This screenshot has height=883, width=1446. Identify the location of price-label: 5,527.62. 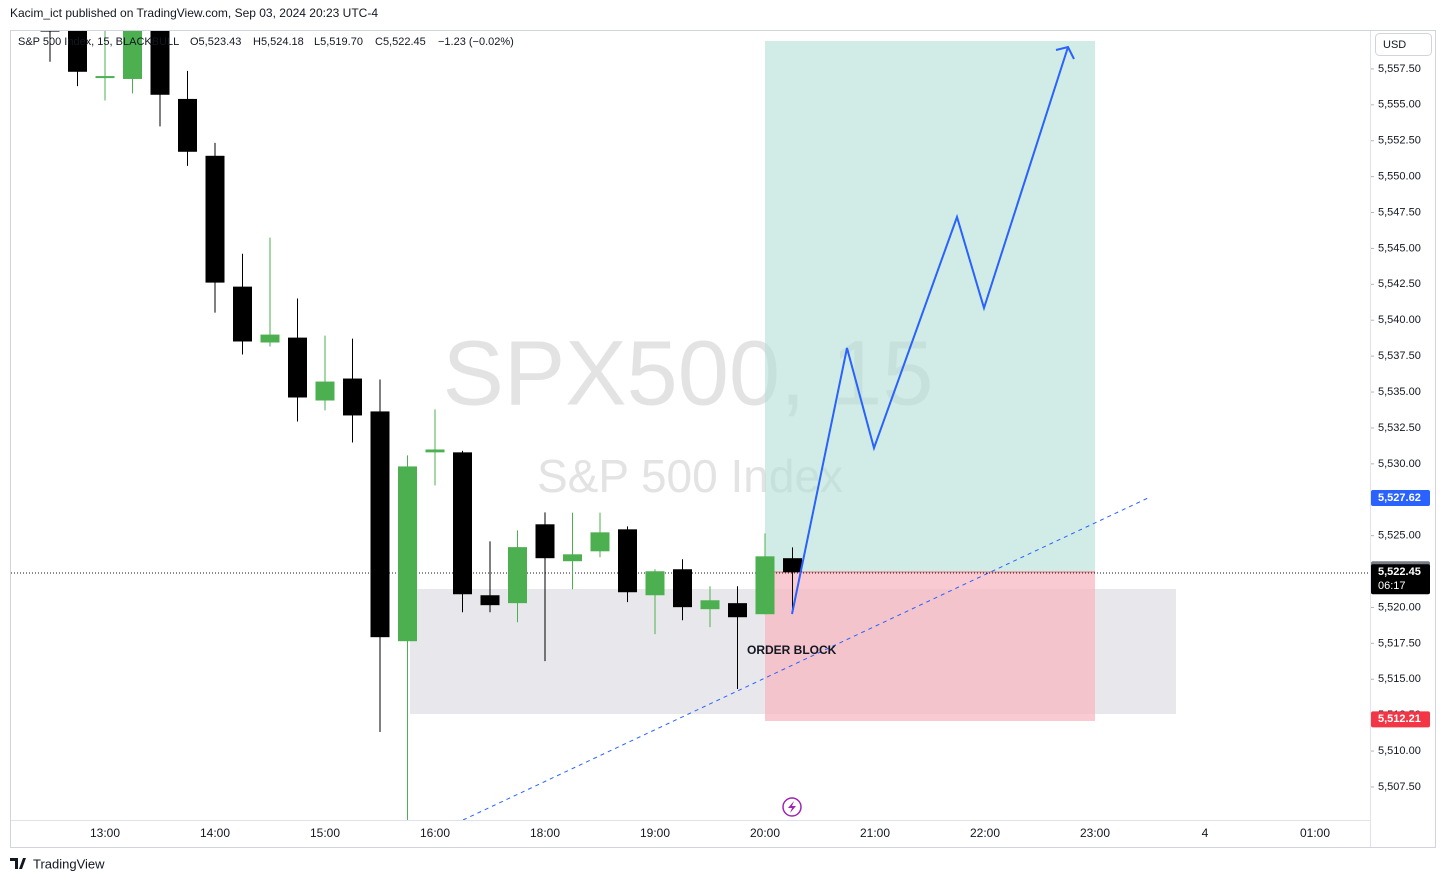
(1399, 498).